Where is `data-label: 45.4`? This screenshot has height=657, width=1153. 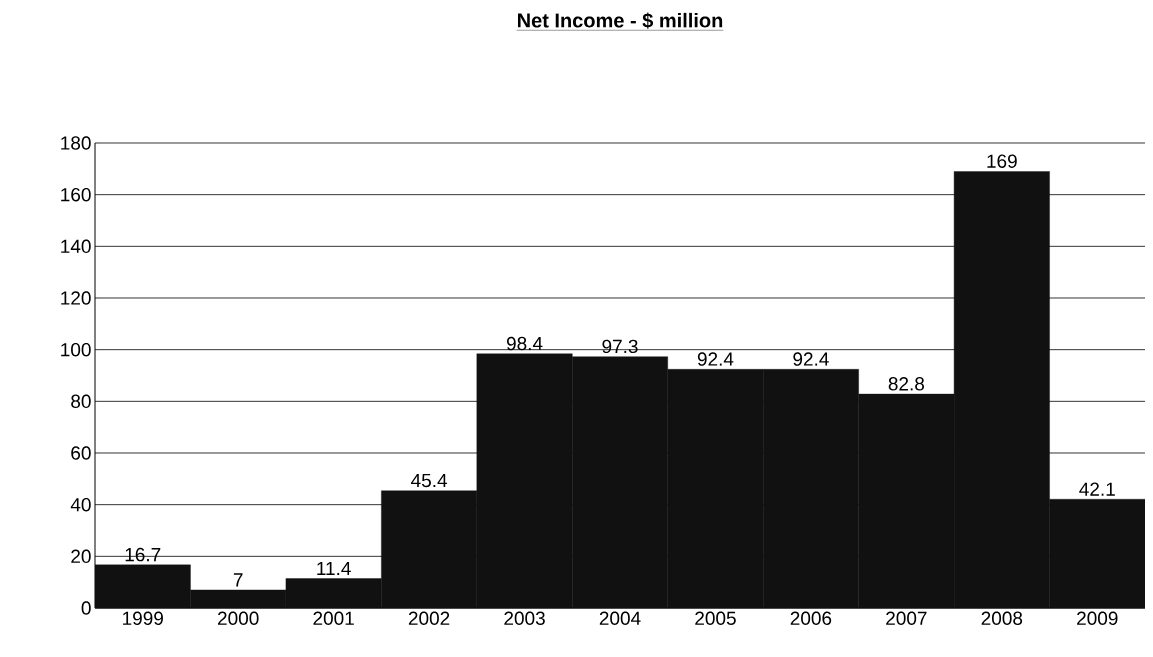
data-label: 45.4 is located at coordinates (429, 480).